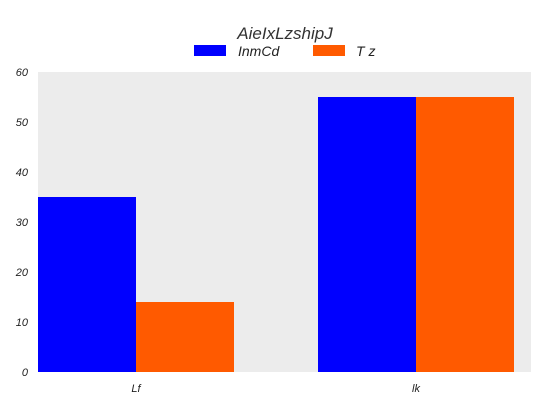 The image size is (544, 408). I want to click on legend: InmCd T z, so click(284, 51).